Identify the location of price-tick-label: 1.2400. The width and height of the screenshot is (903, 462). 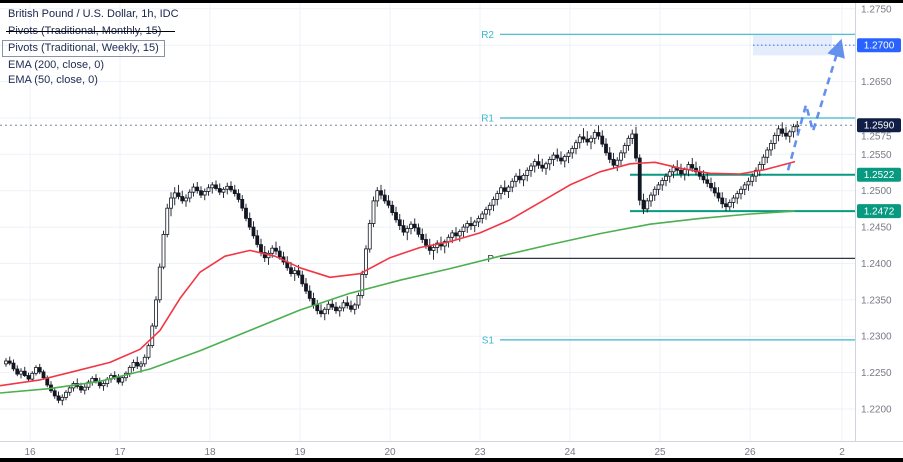
(876, 264).